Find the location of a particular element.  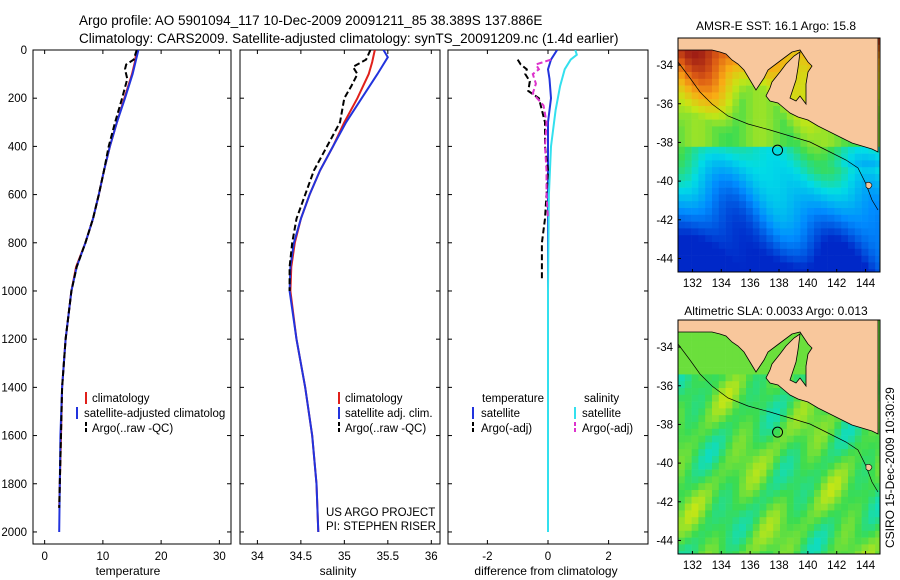

lon-tick-label: 138 is located at coordinates (778, 284).